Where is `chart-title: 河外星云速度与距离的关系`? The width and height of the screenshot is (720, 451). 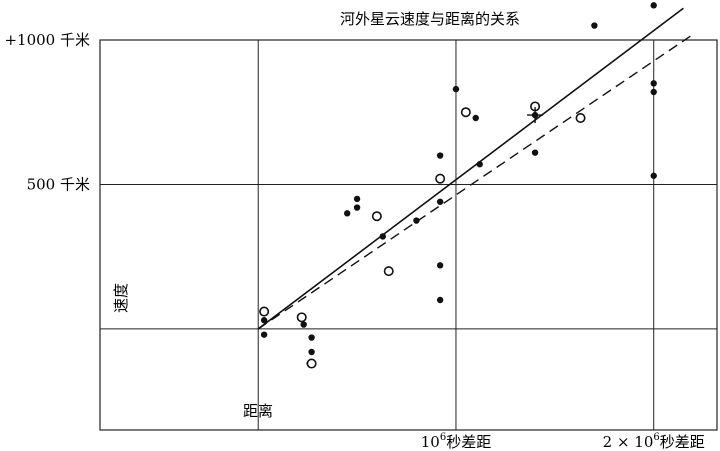 chart-title: 河外星云速度与距离的关系 is located at coordinates (430, 19).